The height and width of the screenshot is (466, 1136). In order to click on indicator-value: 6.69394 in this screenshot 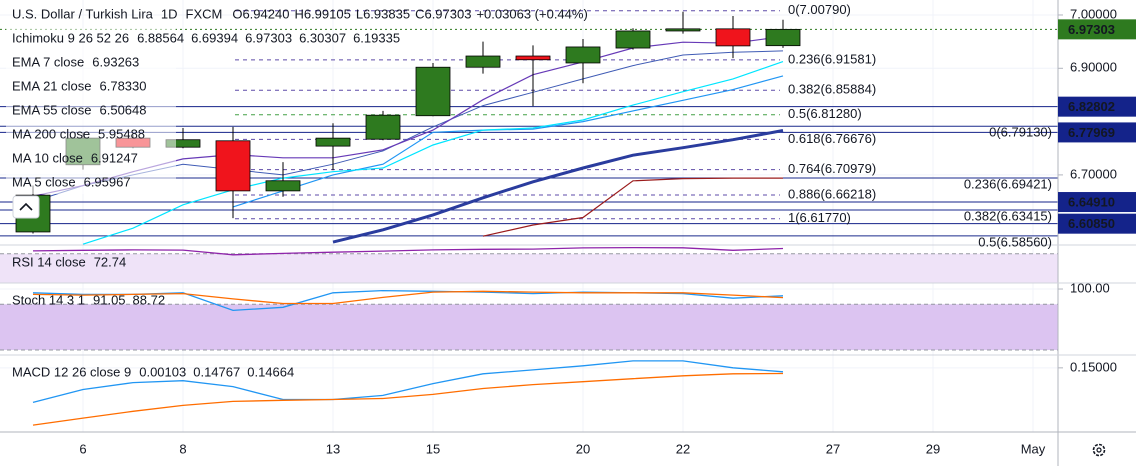, I will do `click(214, 37)`.